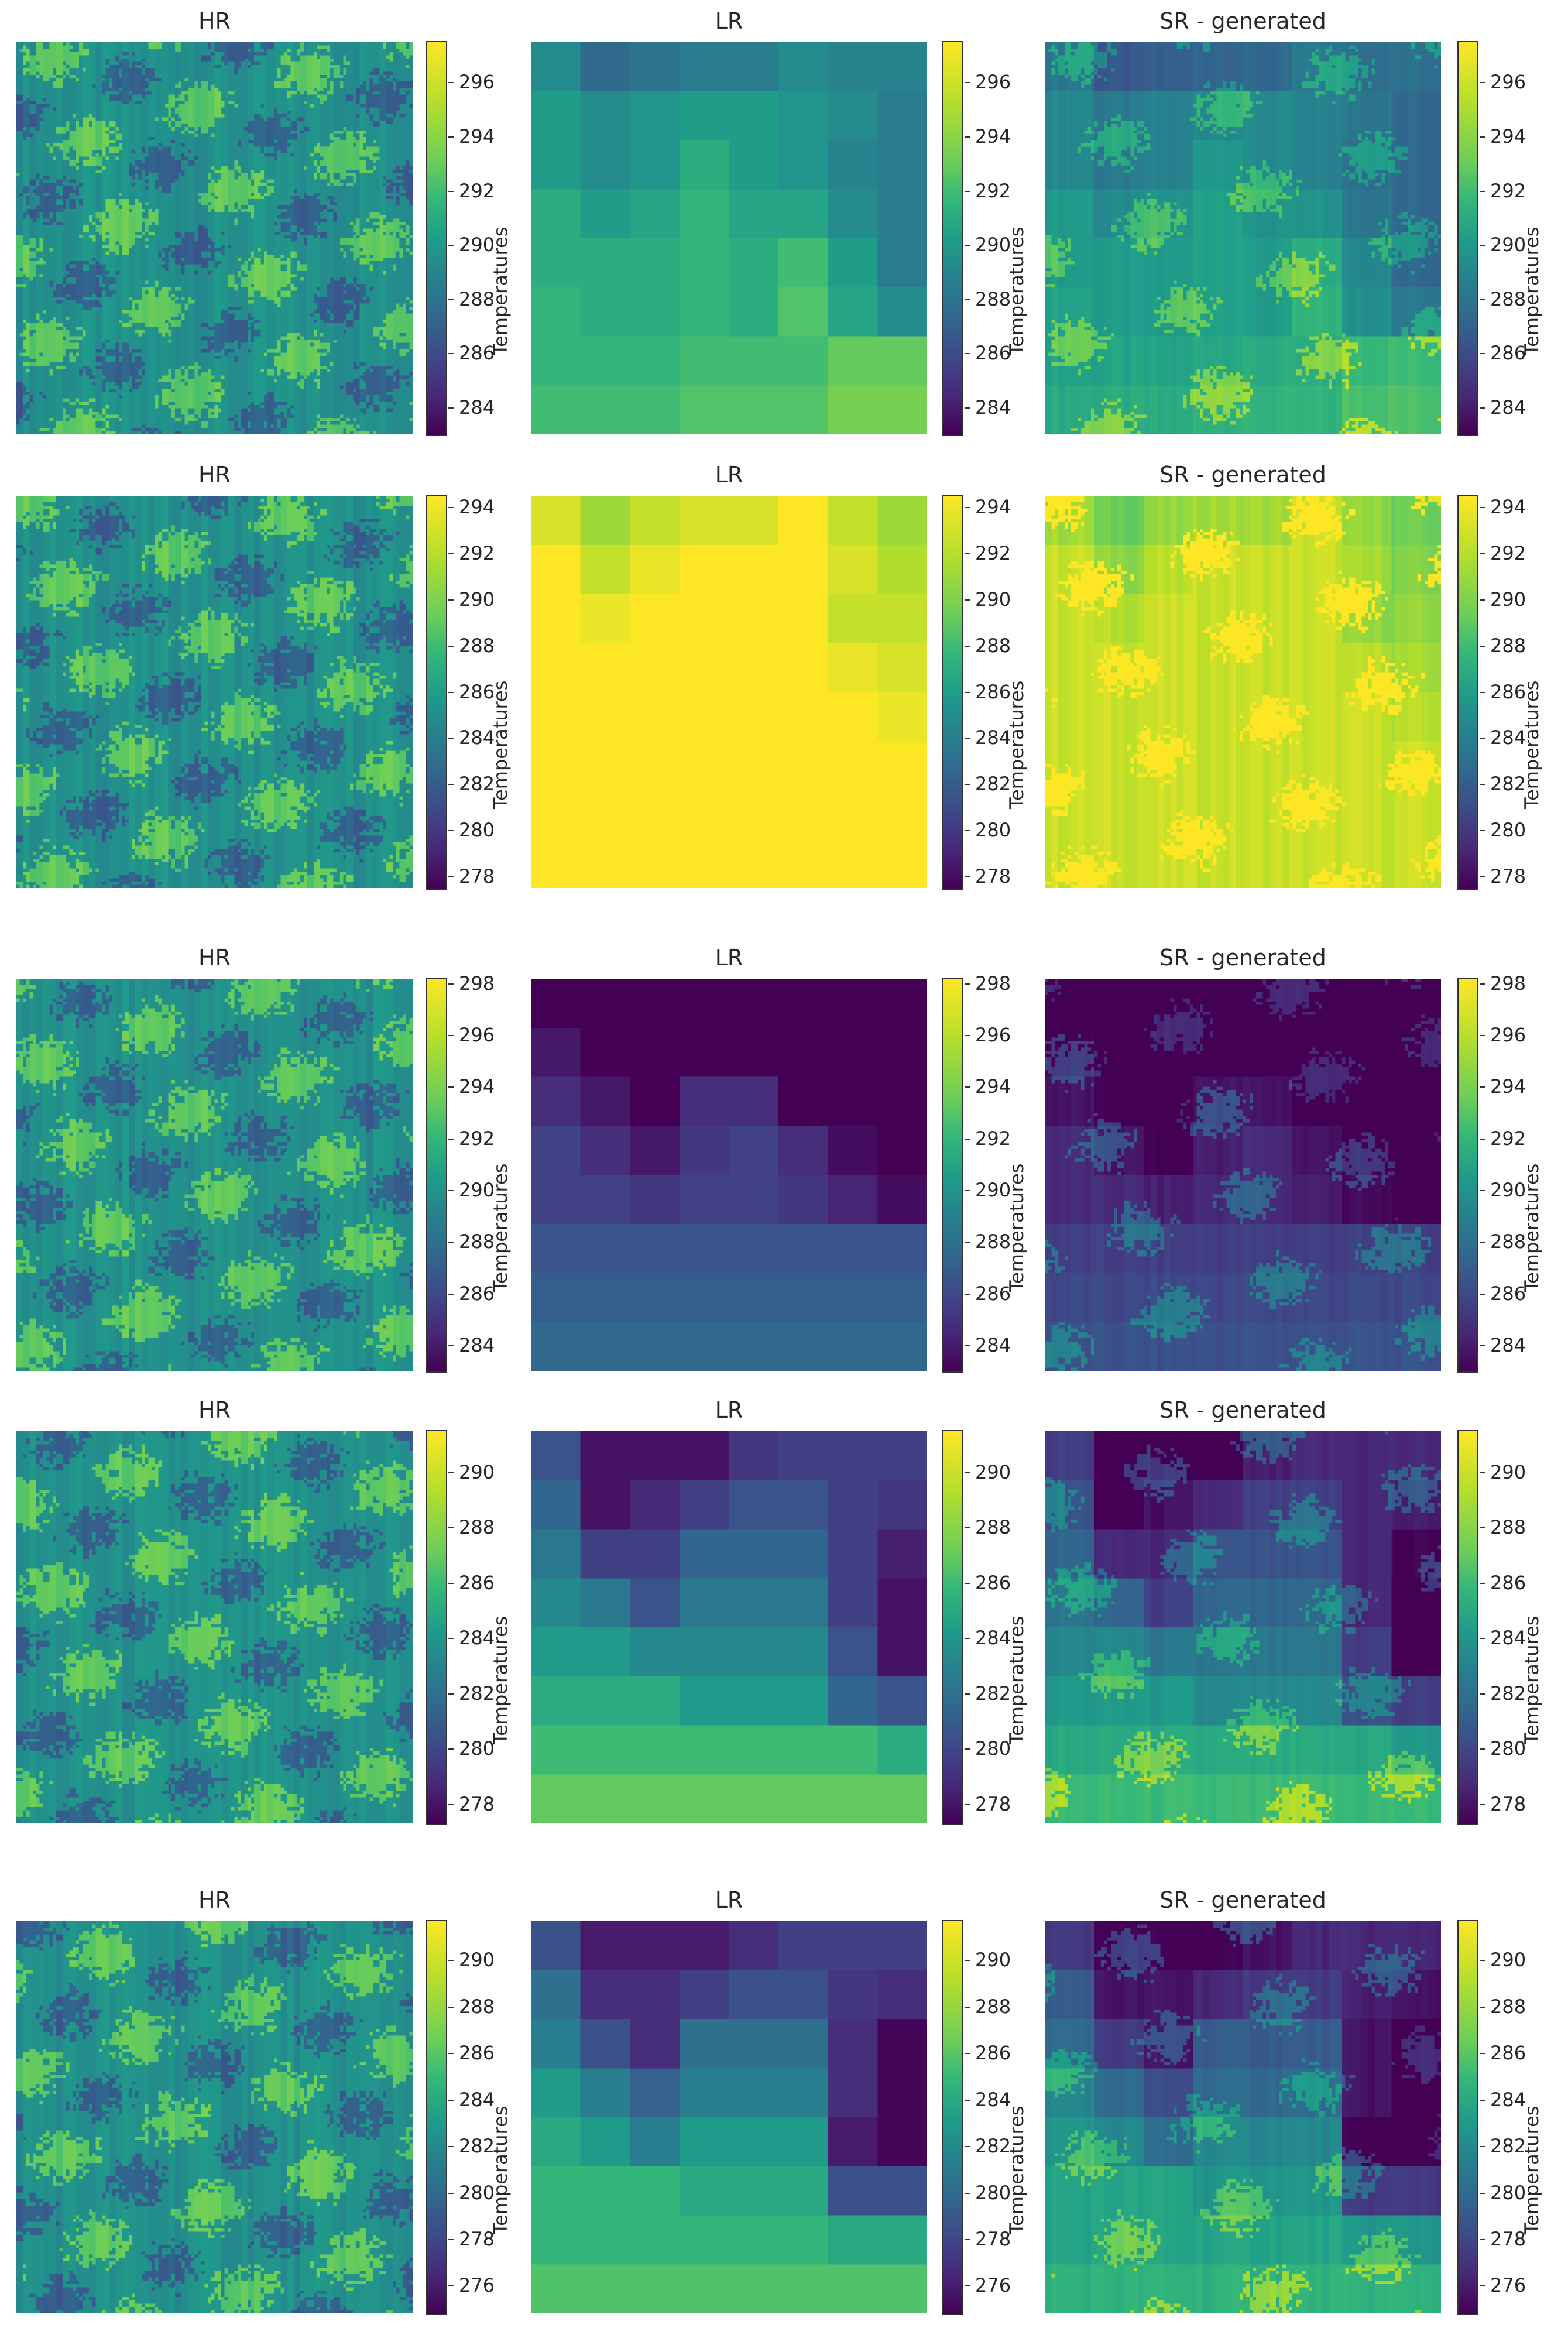 The width and height of the screenshot is (1568, 2335). Describe the element at coordinates (461, 2117) in the screenshot. I see `colorbar-hr-row-5: 276 278 280 282 284 286 288 290` at that location.